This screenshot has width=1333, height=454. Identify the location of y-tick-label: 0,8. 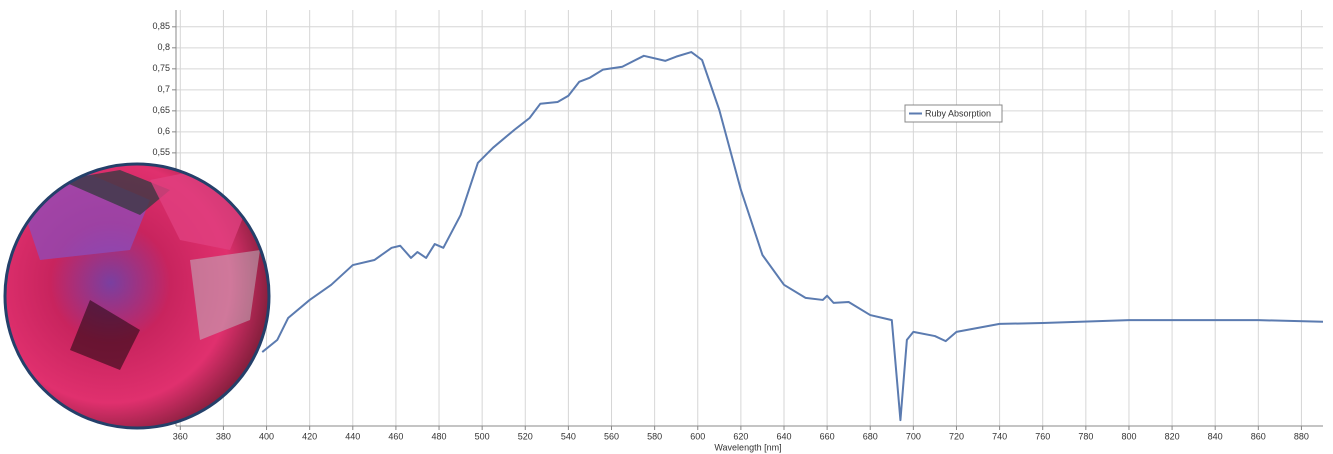
(163, 47).